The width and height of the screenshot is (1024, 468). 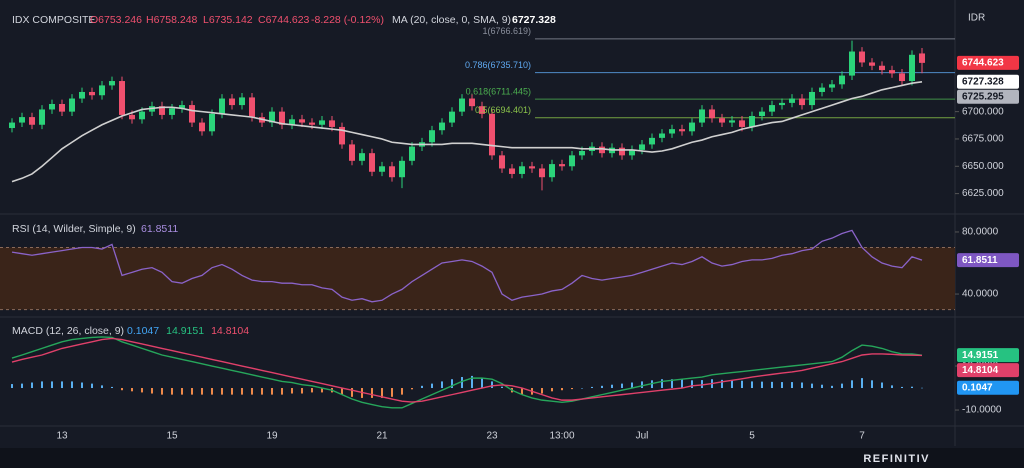 I want to click on axis-title: IDR, so click(x=976, y=18).